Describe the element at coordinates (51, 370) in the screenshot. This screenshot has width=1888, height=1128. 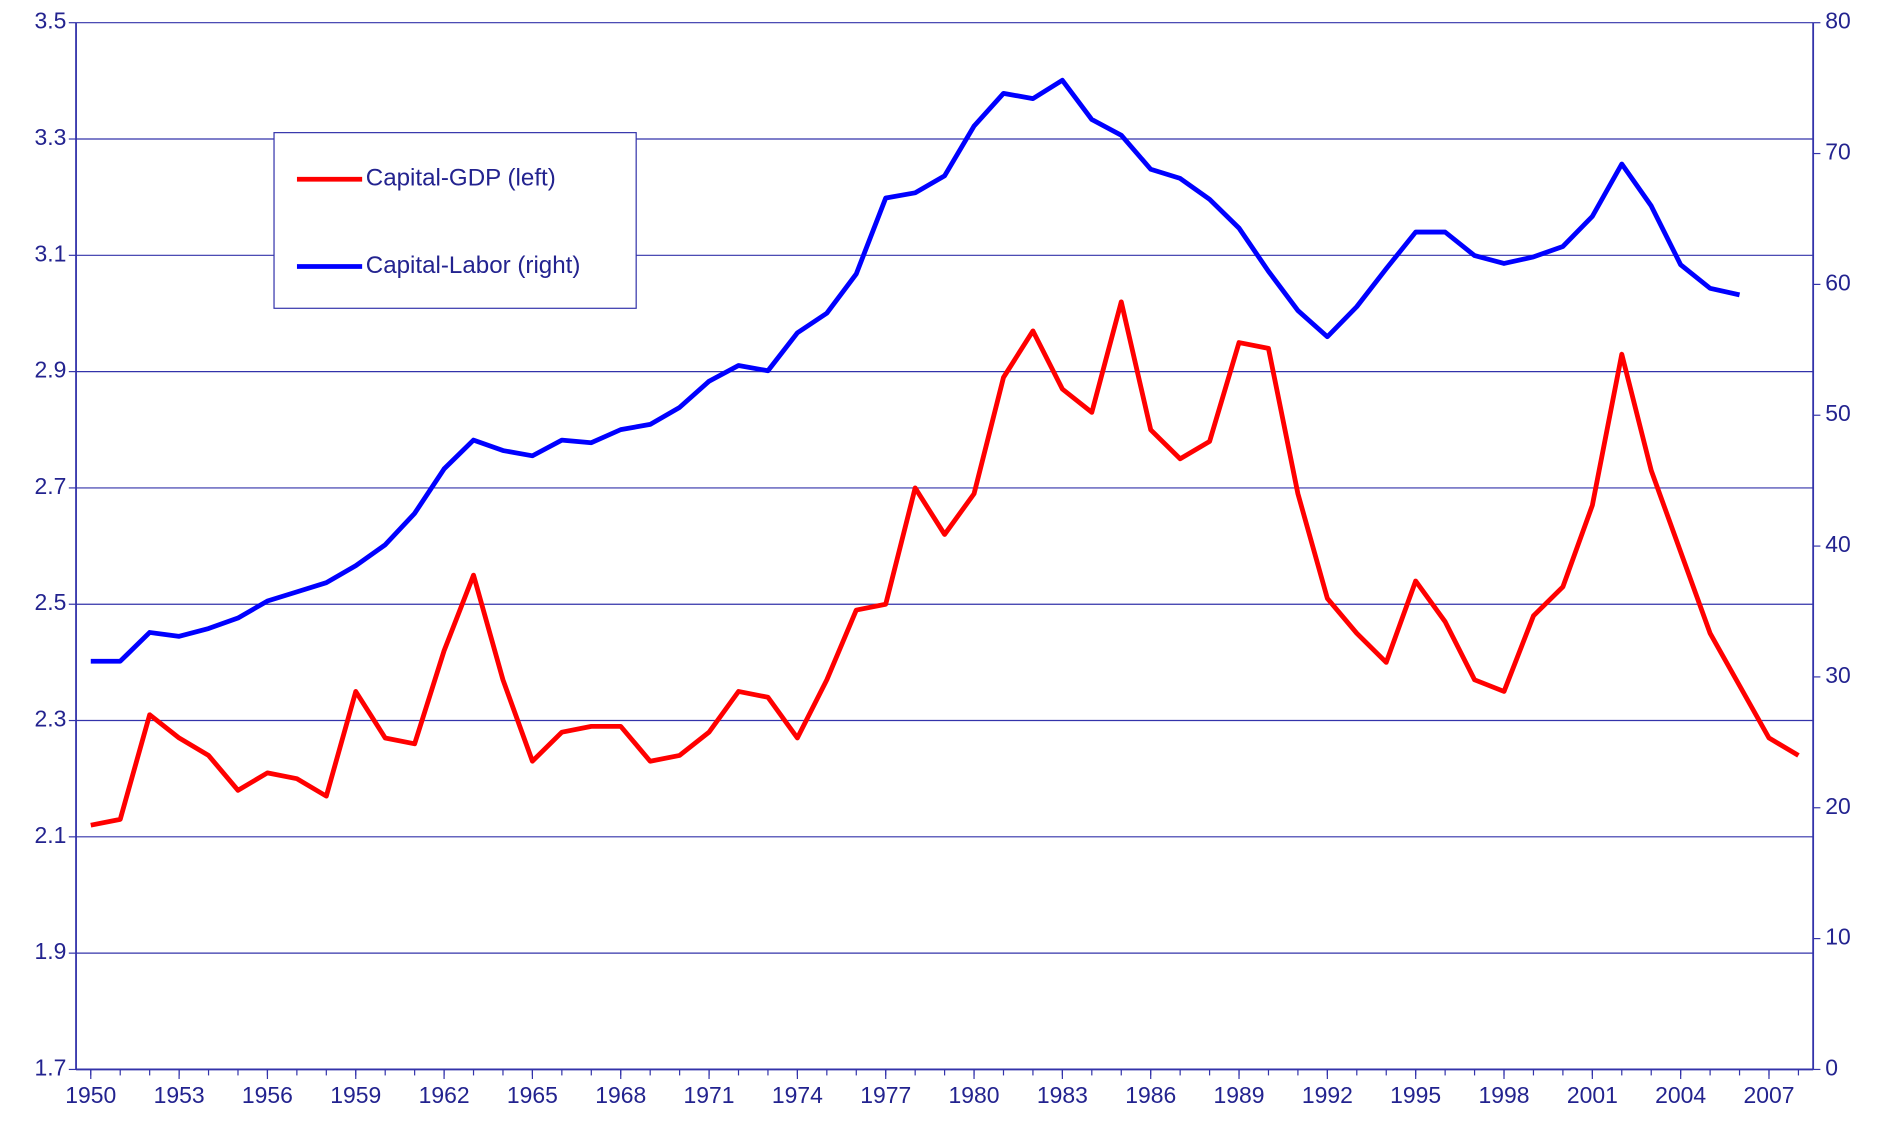
I see `y-tick-label: 2.9` at that location.